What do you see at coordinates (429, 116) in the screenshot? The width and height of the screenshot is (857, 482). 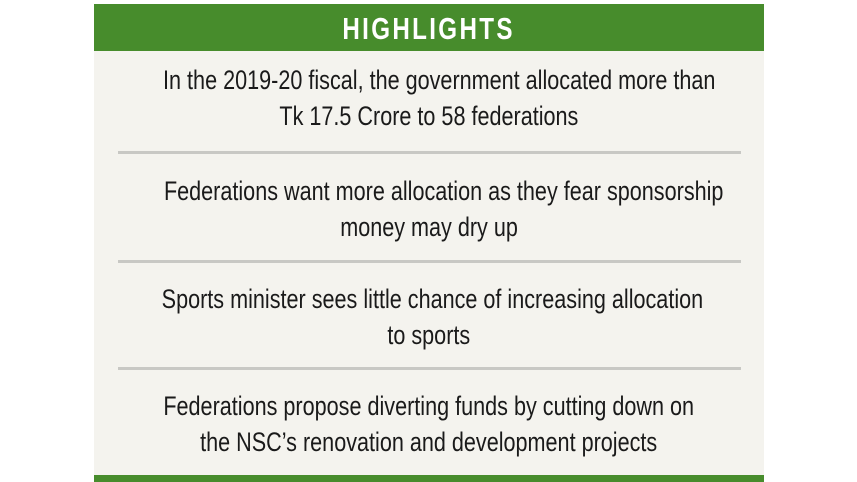 I see `highlight-item-1-line-2: Tk 17.5 Crore to 58 federations` at bounding box center [429, 116].